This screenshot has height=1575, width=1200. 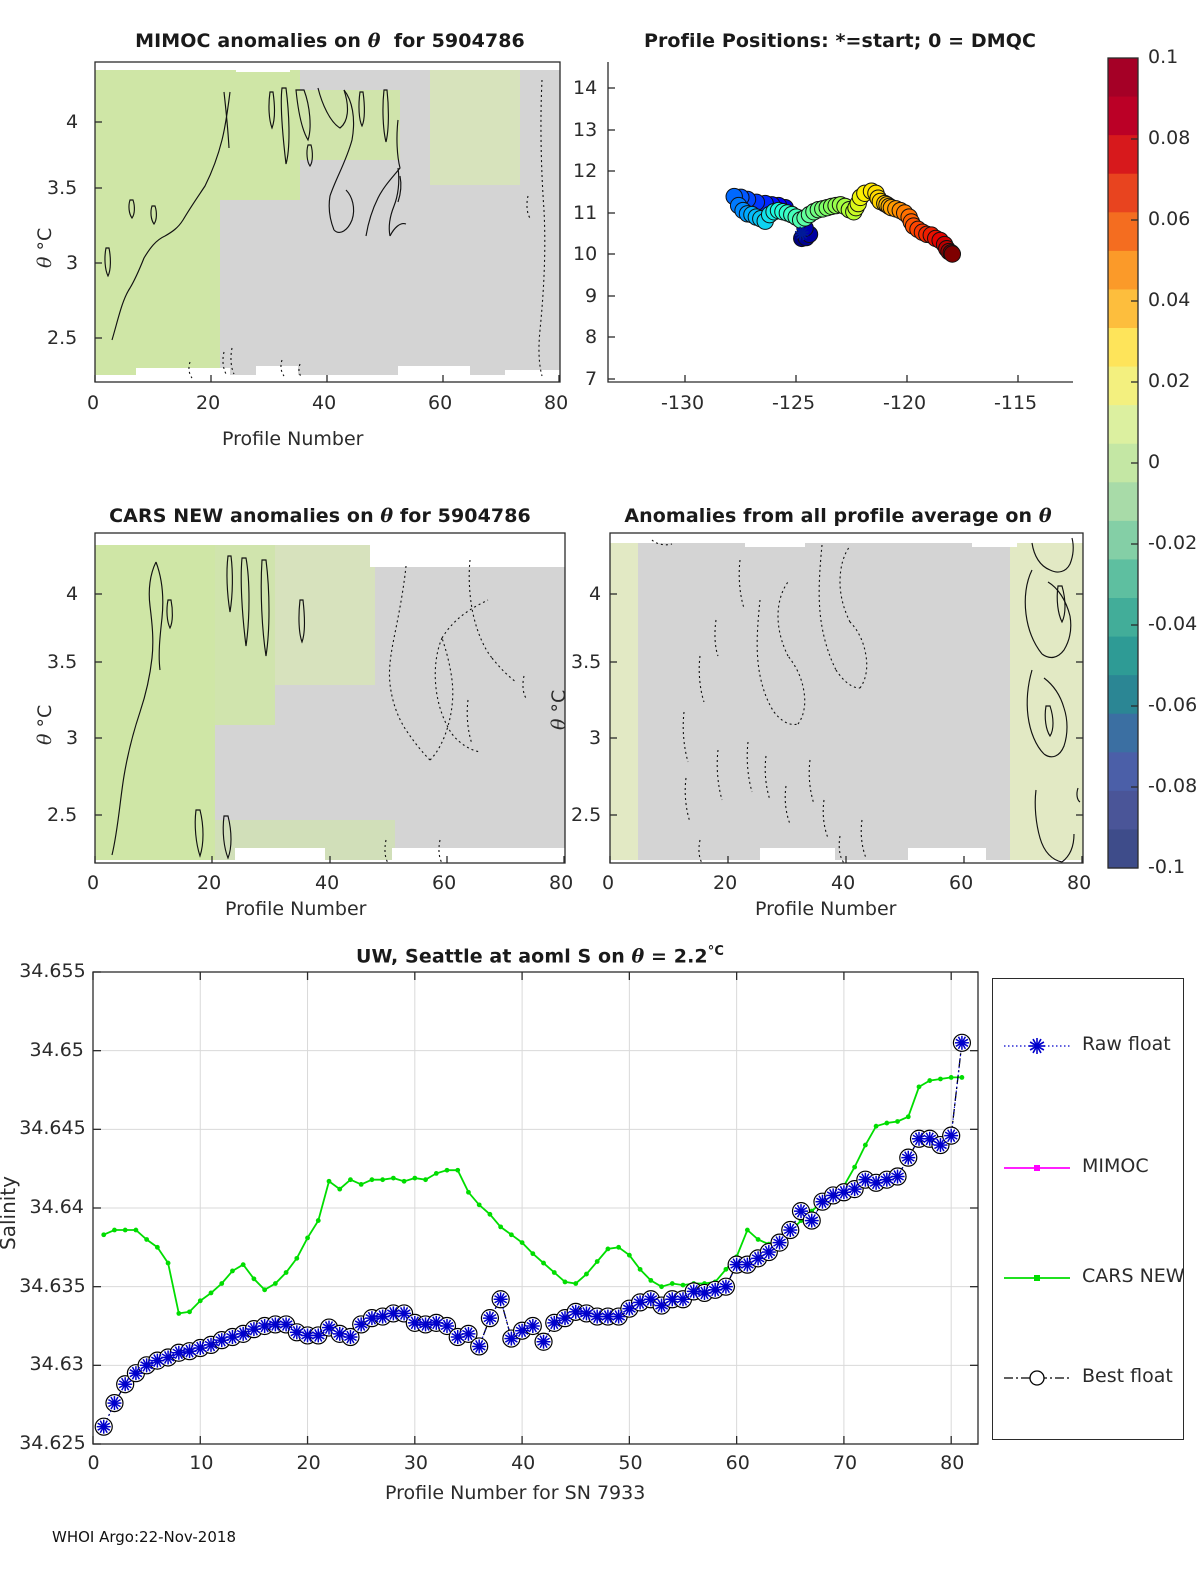 I want to click on pos-xtick-m120: -120, so click(x=905, y=403).